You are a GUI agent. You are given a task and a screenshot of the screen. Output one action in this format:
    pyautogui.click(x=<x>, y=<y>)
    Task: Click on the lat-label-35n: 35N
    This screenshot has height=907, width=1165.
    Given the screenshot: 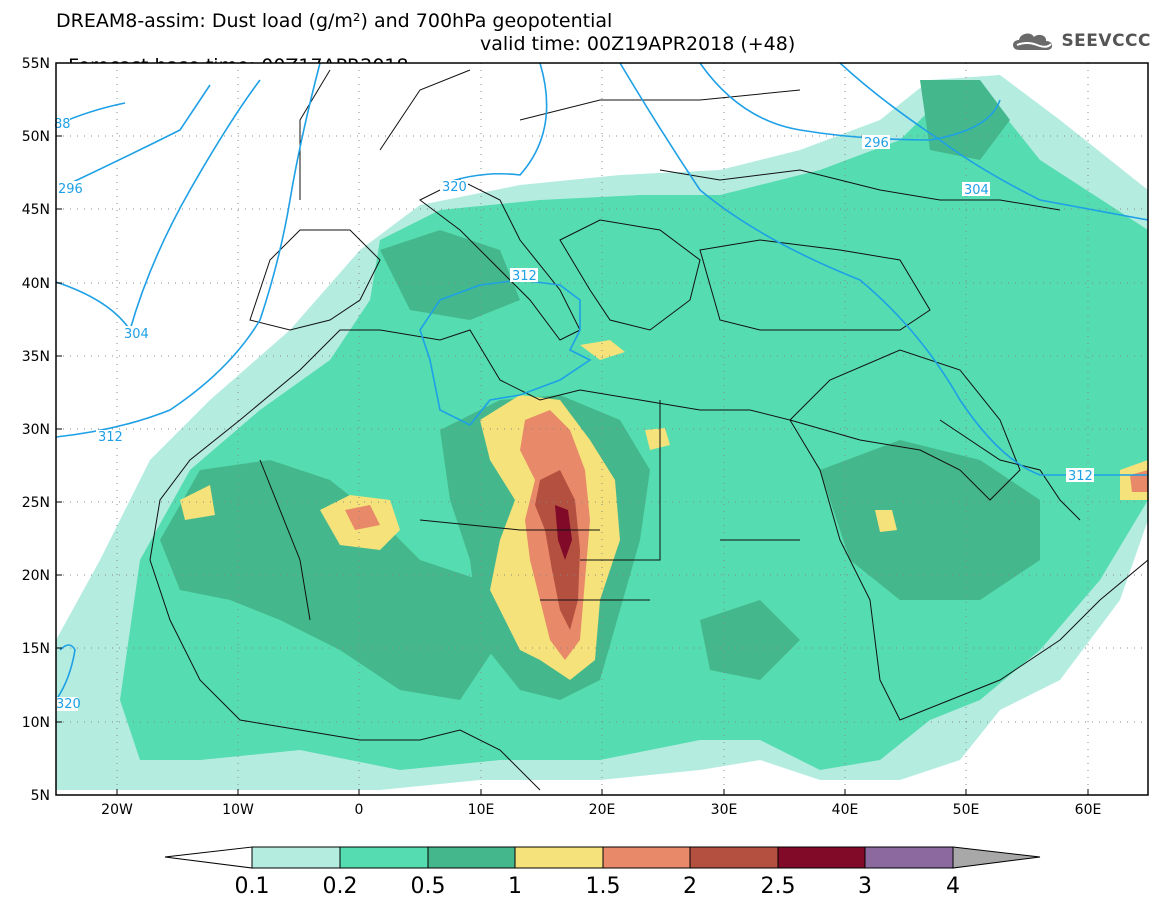 What is the action you would take?
    pyautogui.click(x=36, y=357)
    